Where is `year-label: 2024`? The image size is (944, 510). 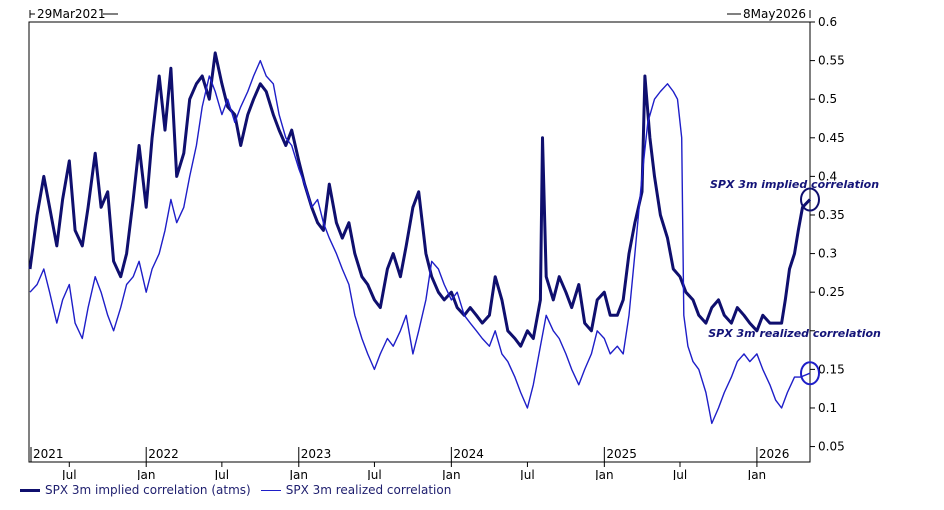 year-label: 2024 is located at coordinates (468, 454).